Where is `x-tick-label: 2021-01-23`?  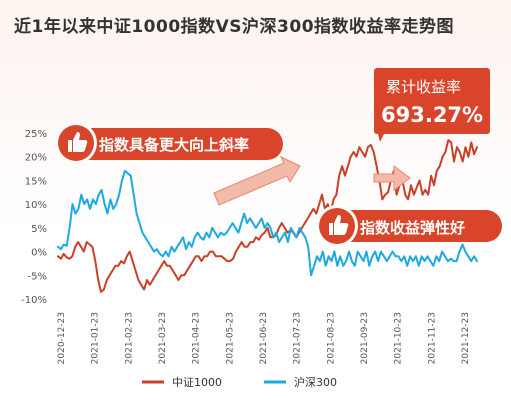
x-tick-label: 2021-01-23 is located at coordinates (96, 338).